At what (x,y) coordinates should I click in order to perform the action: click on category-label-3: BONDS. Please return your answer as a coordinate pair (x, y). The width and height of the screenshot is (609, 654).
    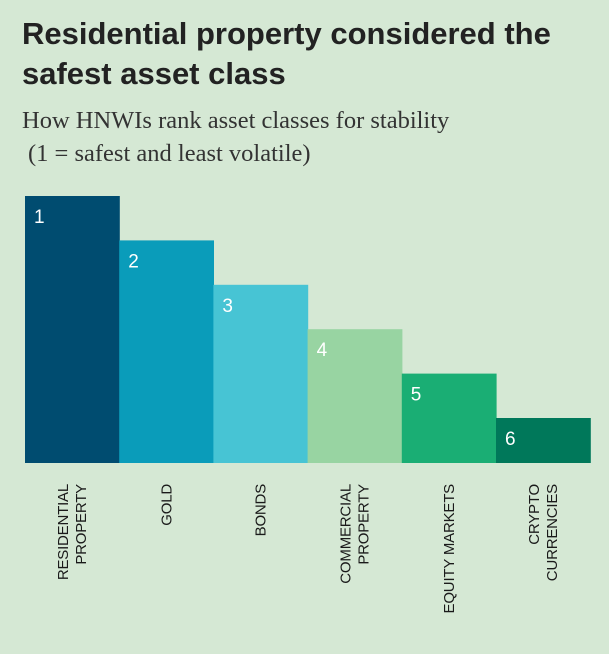
    Looking at the image, I should click on (261, 510).